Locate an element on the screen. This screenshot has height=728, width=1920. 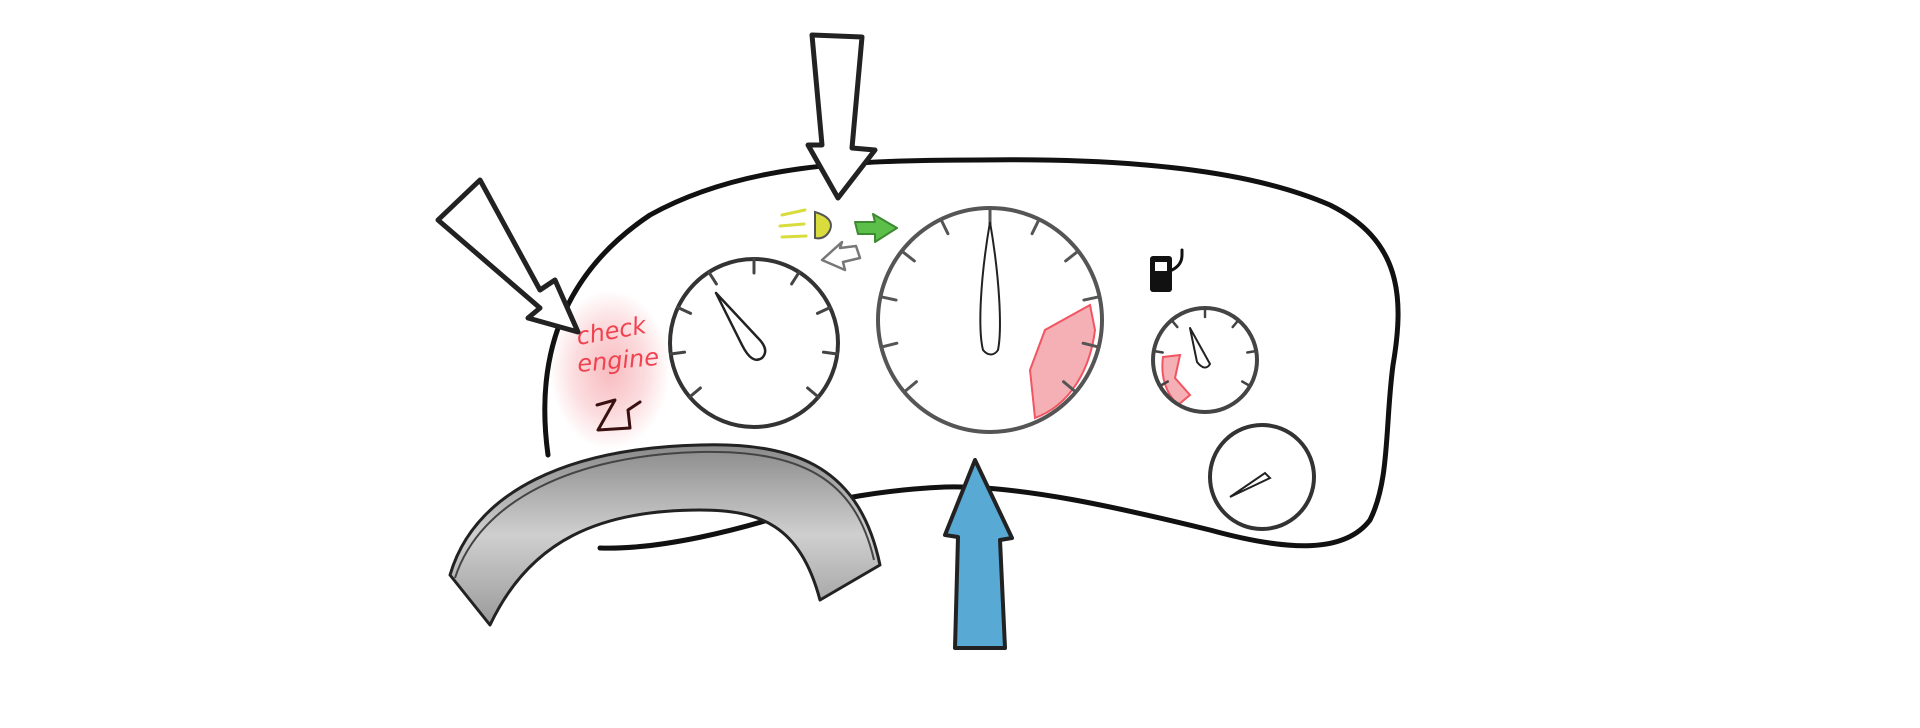
bottom-gauge is located at coordinates (1262, 477).